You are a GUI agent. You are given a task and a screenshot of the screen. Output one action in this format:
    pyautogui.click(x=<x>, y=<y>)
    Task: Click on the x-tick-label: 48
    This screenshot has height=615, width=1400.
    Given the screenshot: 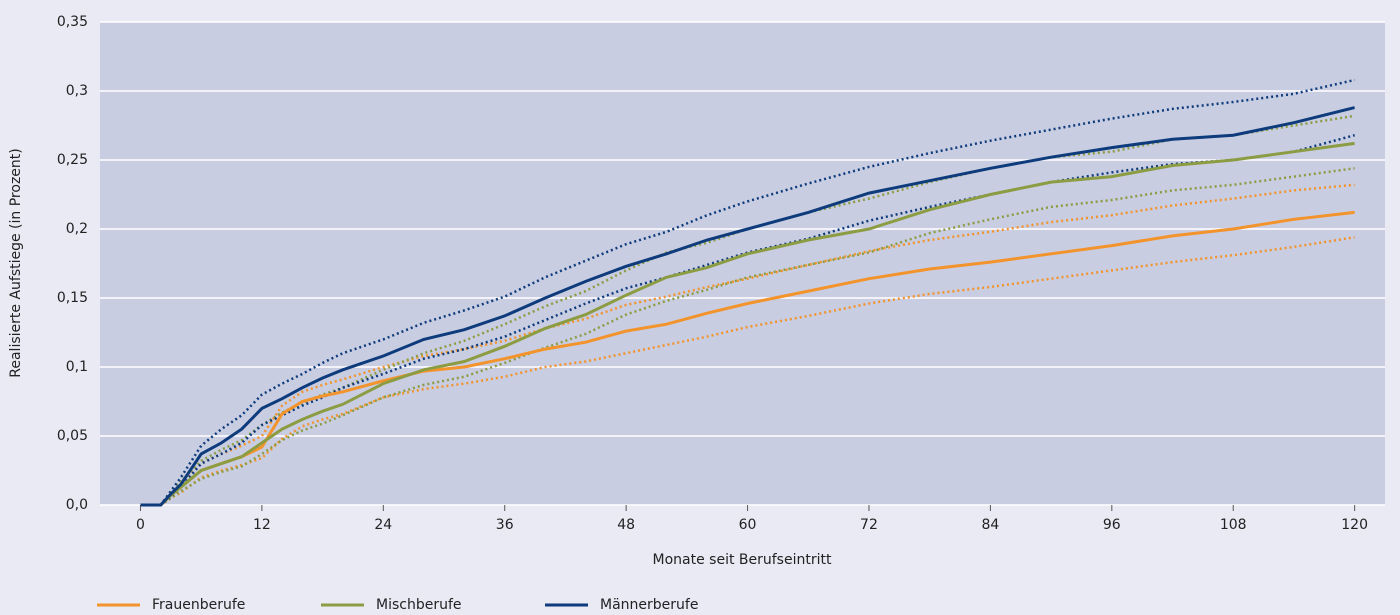 What is the action you would take?
    pyautogui.click(x=626, y=525)
    